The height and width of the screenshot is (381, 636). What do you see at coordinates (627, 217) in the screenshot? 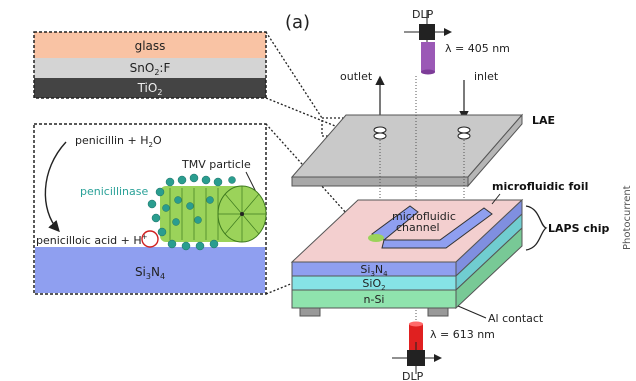
I see `side-text: Photocurrent` at bounding box center [627, 217].